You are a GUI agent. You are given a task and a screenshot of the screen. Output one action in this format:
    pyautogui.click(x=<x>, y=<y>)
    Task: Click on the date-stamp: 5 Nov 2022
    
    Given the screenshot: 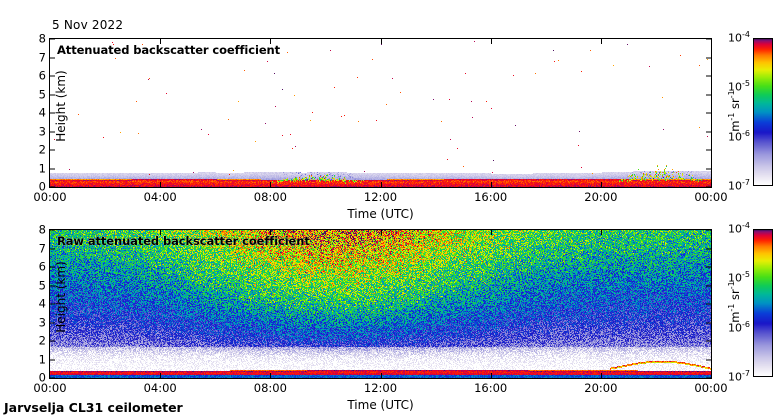 What is the action you would take?
    pyautogui.click(x=88, y=25)
    